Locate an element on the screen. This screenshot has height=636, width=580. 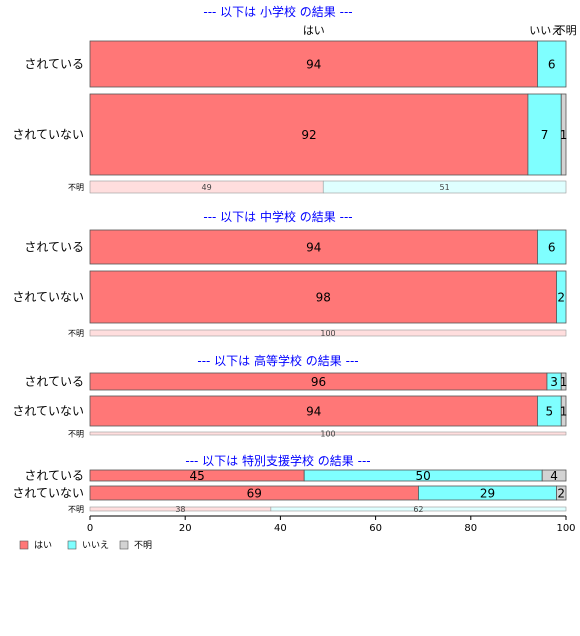
data-label: 51 is located at coordinates (445, 187).